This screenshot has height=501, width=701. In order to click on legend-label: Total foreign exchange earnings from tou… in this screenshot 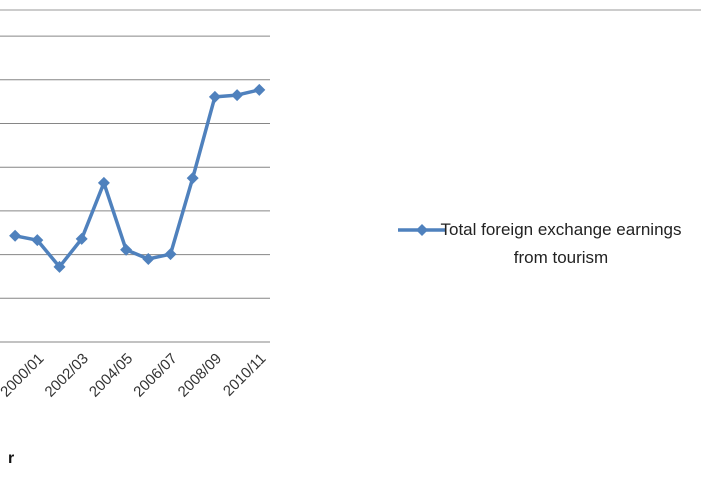, I will do `click(561, 243)`.